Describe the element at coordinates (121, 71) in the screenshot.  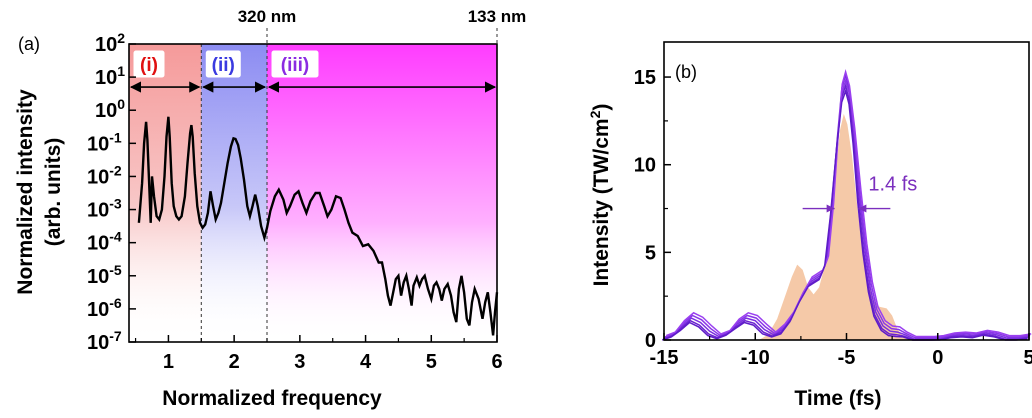
I see `y-tick-exponent: 1` at that location.